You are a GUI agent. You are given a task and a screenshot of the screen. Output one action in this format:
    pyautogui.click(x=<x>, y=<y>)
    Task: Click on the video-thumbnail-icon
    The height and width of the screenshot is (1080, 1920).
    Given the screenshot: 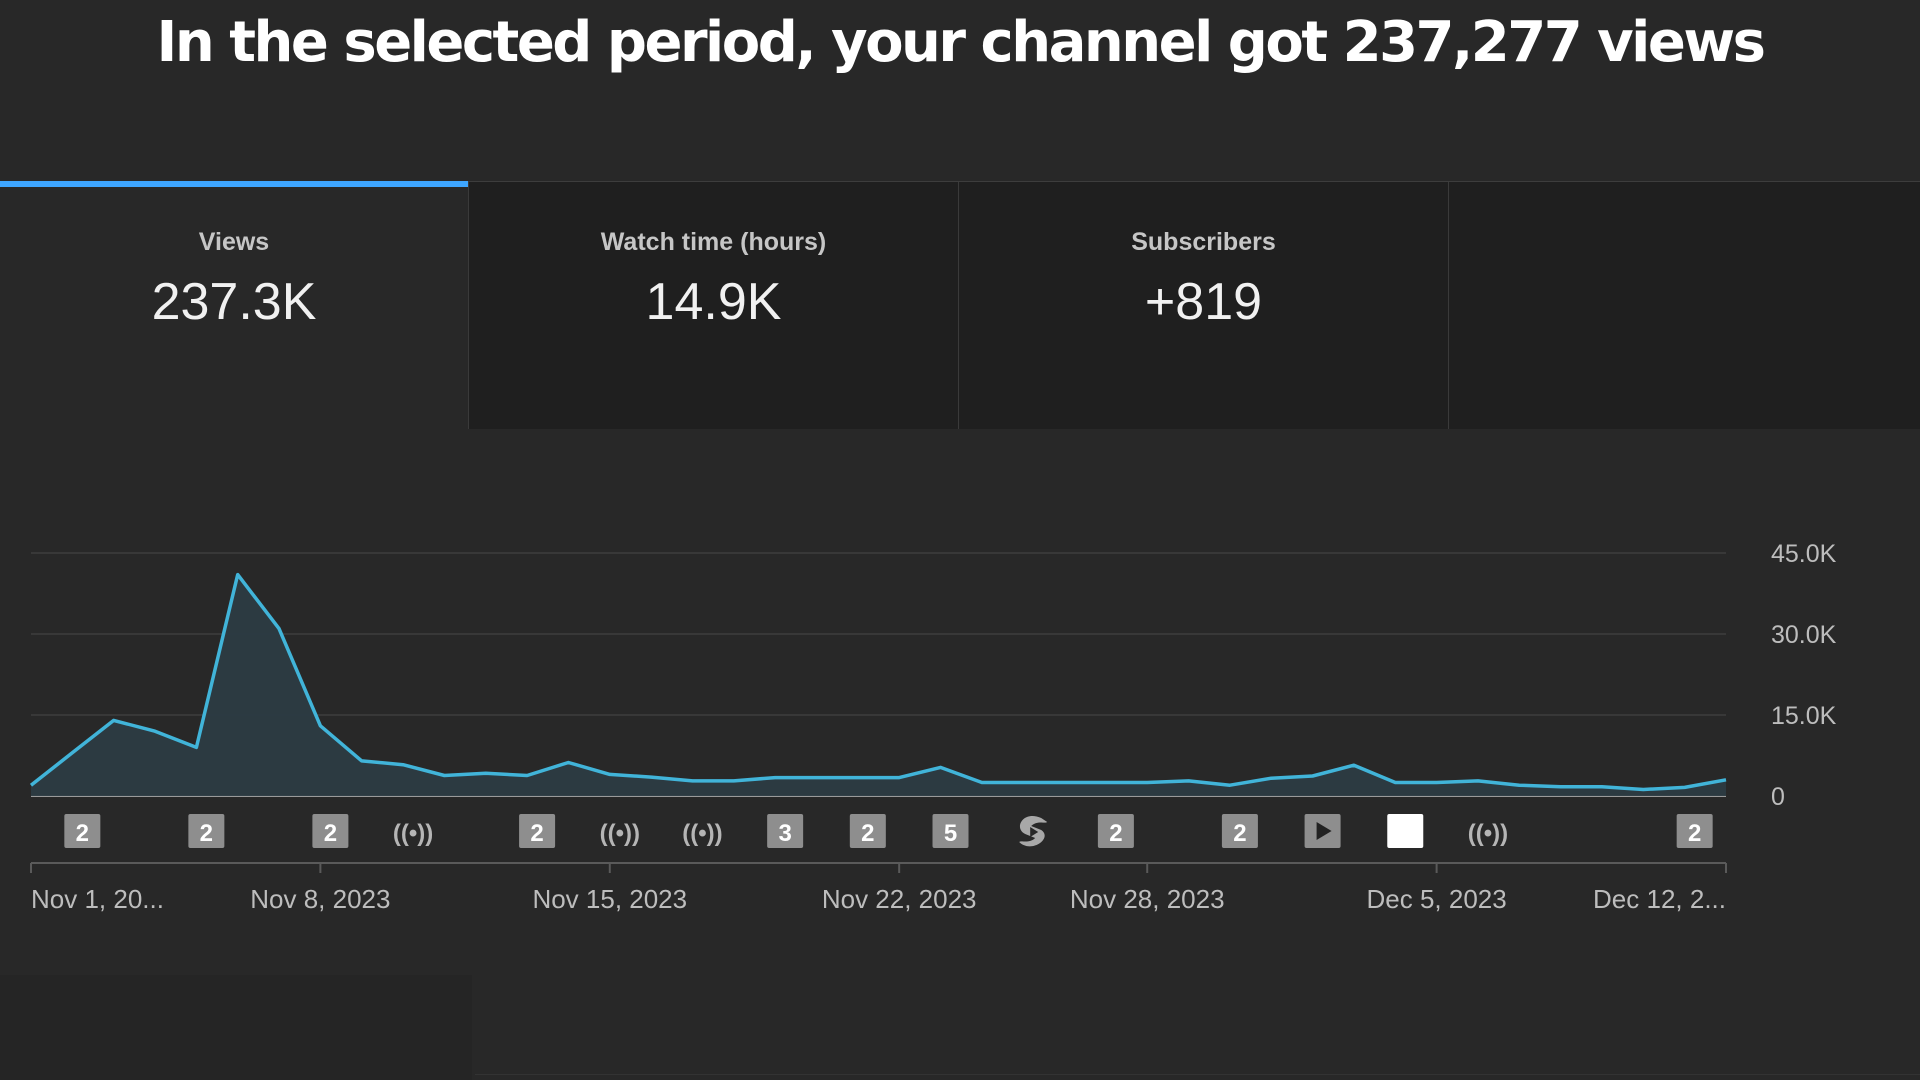 What is the action you would take?
    pyautogui.click(x=1405, y=831)
    